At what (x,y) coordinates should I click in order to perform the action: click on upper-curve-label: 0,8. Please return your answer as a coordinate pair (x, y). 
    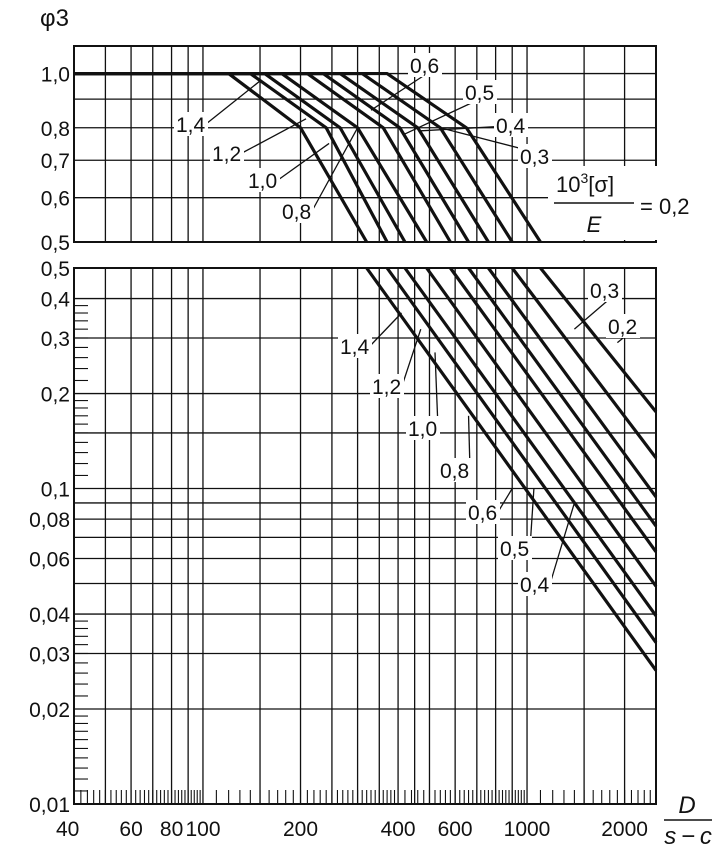
    Looking at the image, I should click on (296, 212).